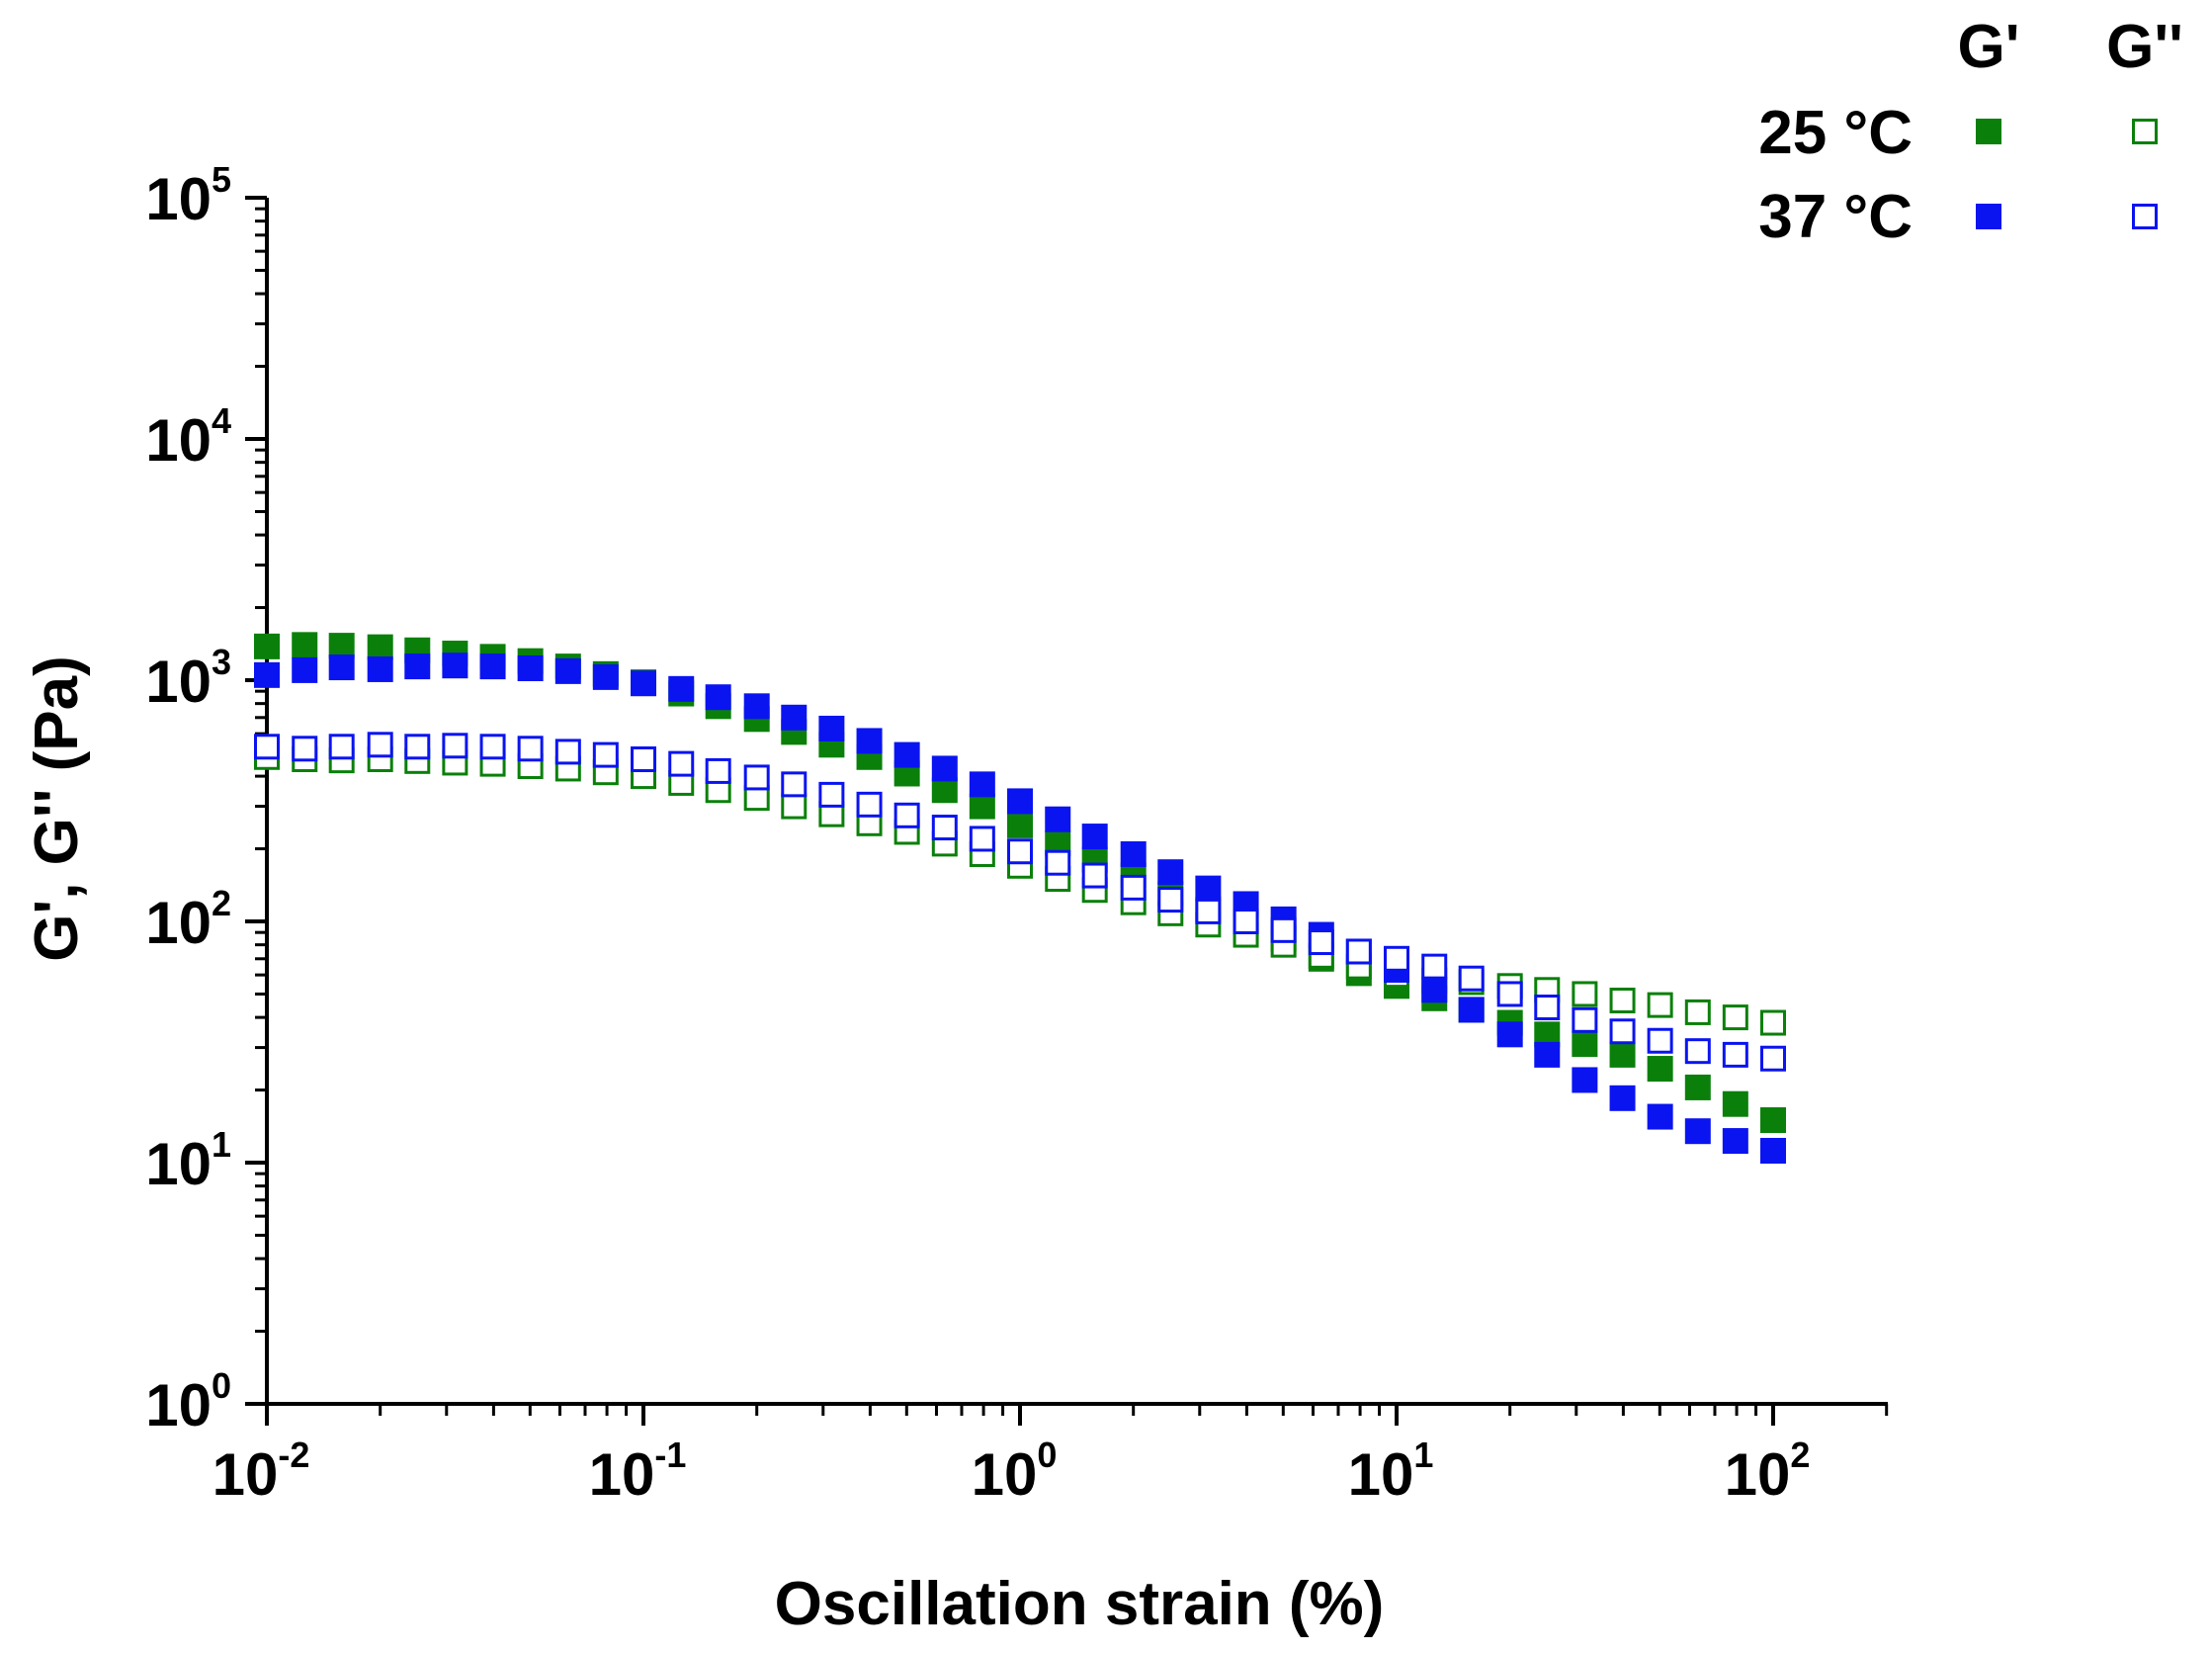 The width and height of the screenshot is (2212, 1653). Describe the element at coordinates (1015, 1471) in the screenshot. I see `x-tick-label: 10⁰` at that location.